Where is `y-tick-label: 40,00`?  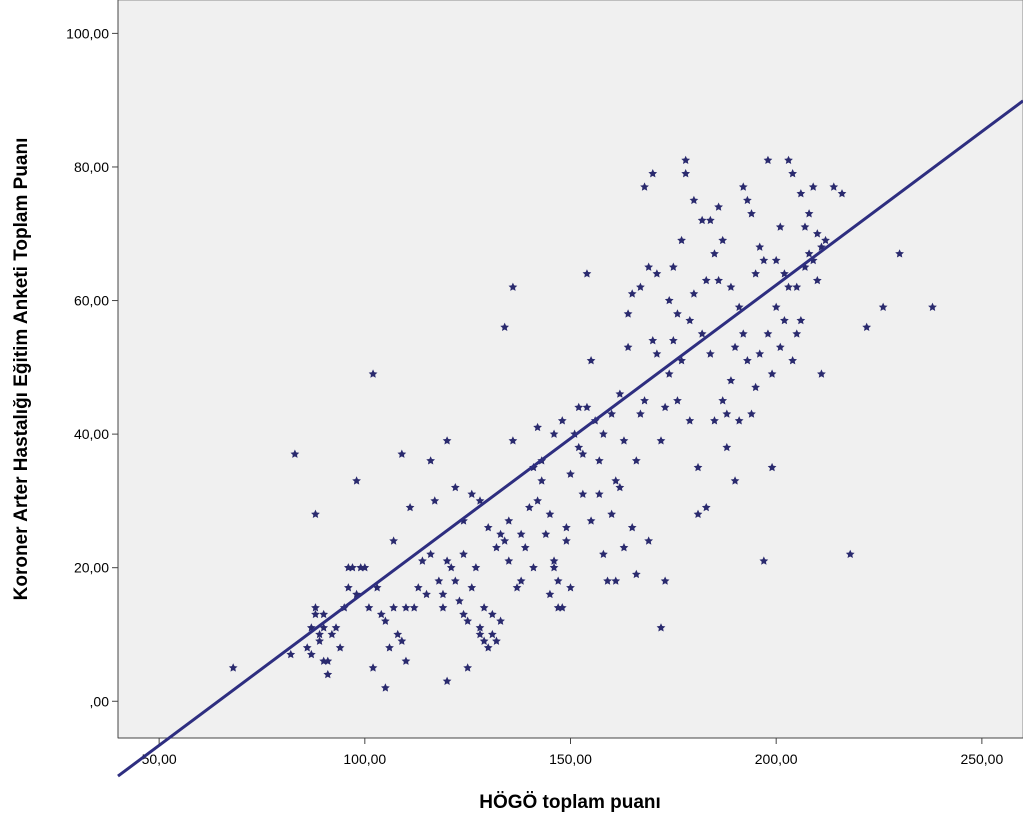
y-tick-label: 40,00 is located at coordinates (91, 434).